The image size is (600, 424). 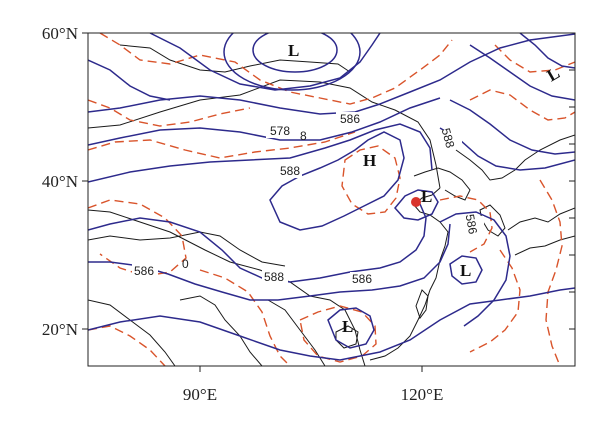 I want to click on low-center-south-china-sea: L, so click(x=347, y=326).